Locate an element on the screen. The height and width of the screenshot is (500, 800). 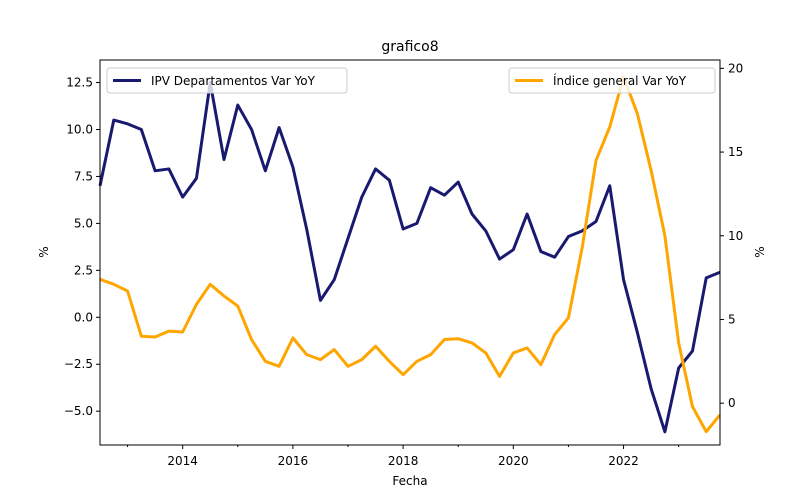
legend-label-ipv-departamentos: IPV Departamentos Var YoY is located at coordinates (233, 81).